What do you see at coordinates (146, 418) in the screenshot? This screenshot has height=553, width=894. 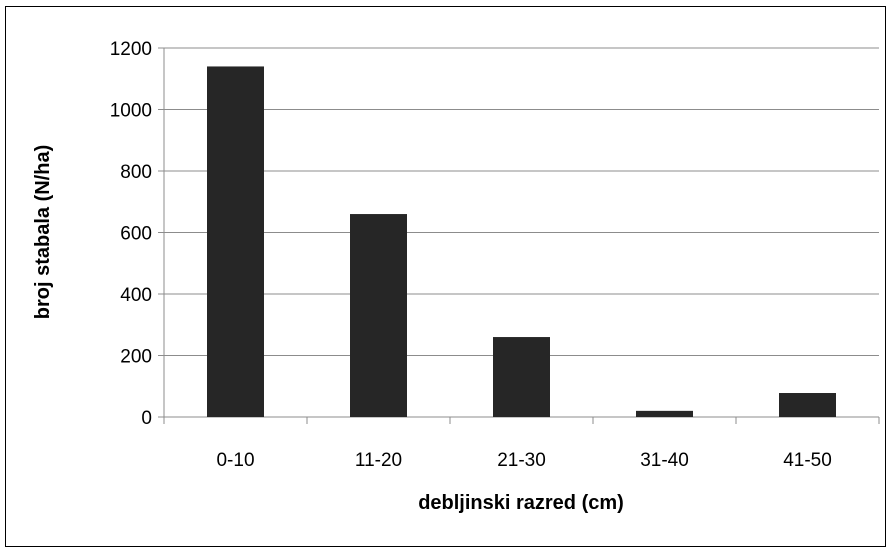 I see `y-tick-label: 0` at bounding box center [146, 418].